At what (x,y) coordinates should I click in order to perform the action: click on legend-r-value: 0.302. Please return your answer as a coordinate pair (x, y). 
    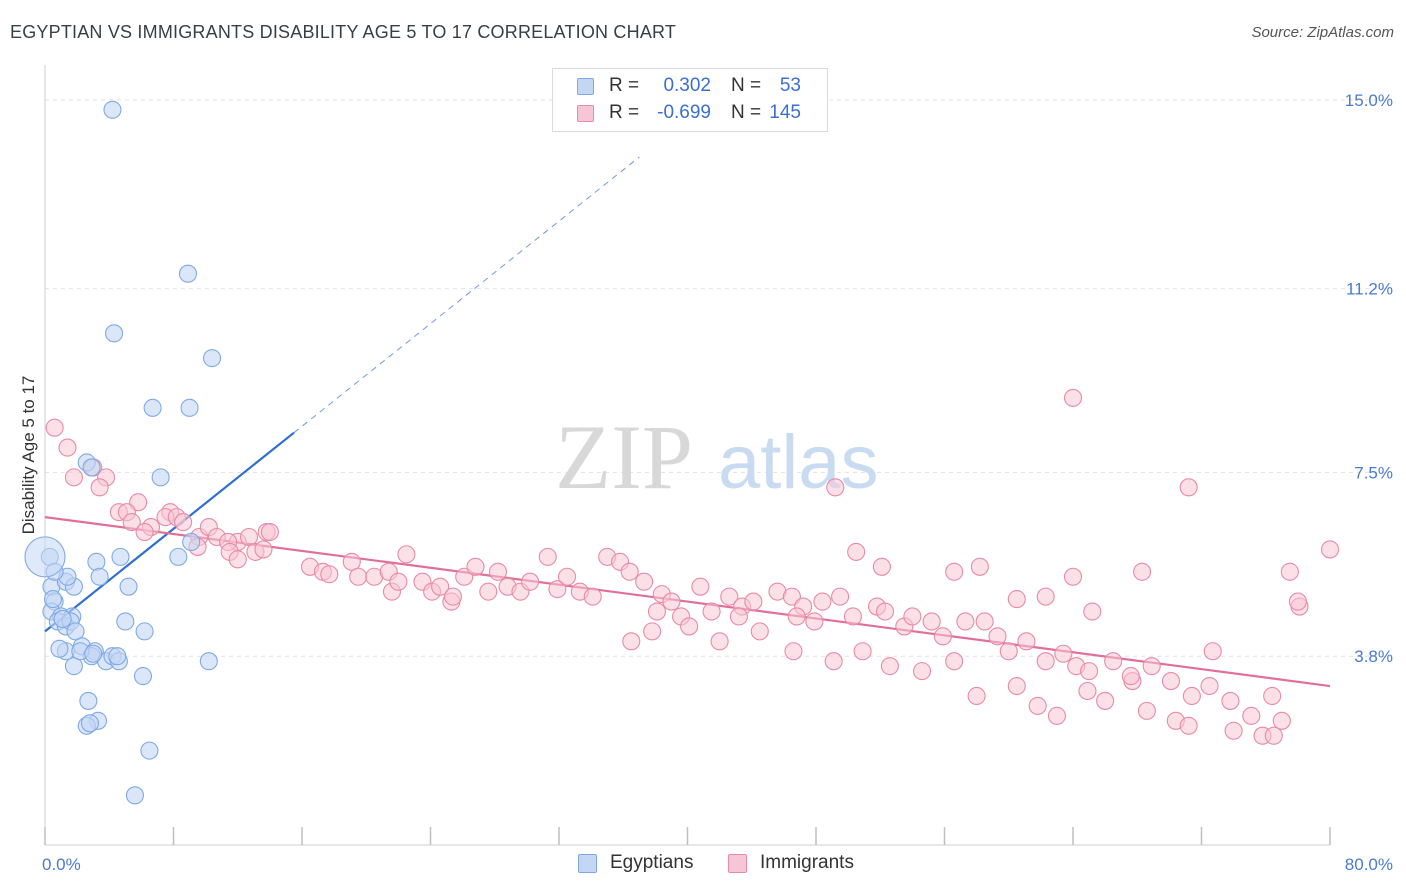
    Looking at the image, I should click on (687, 85).